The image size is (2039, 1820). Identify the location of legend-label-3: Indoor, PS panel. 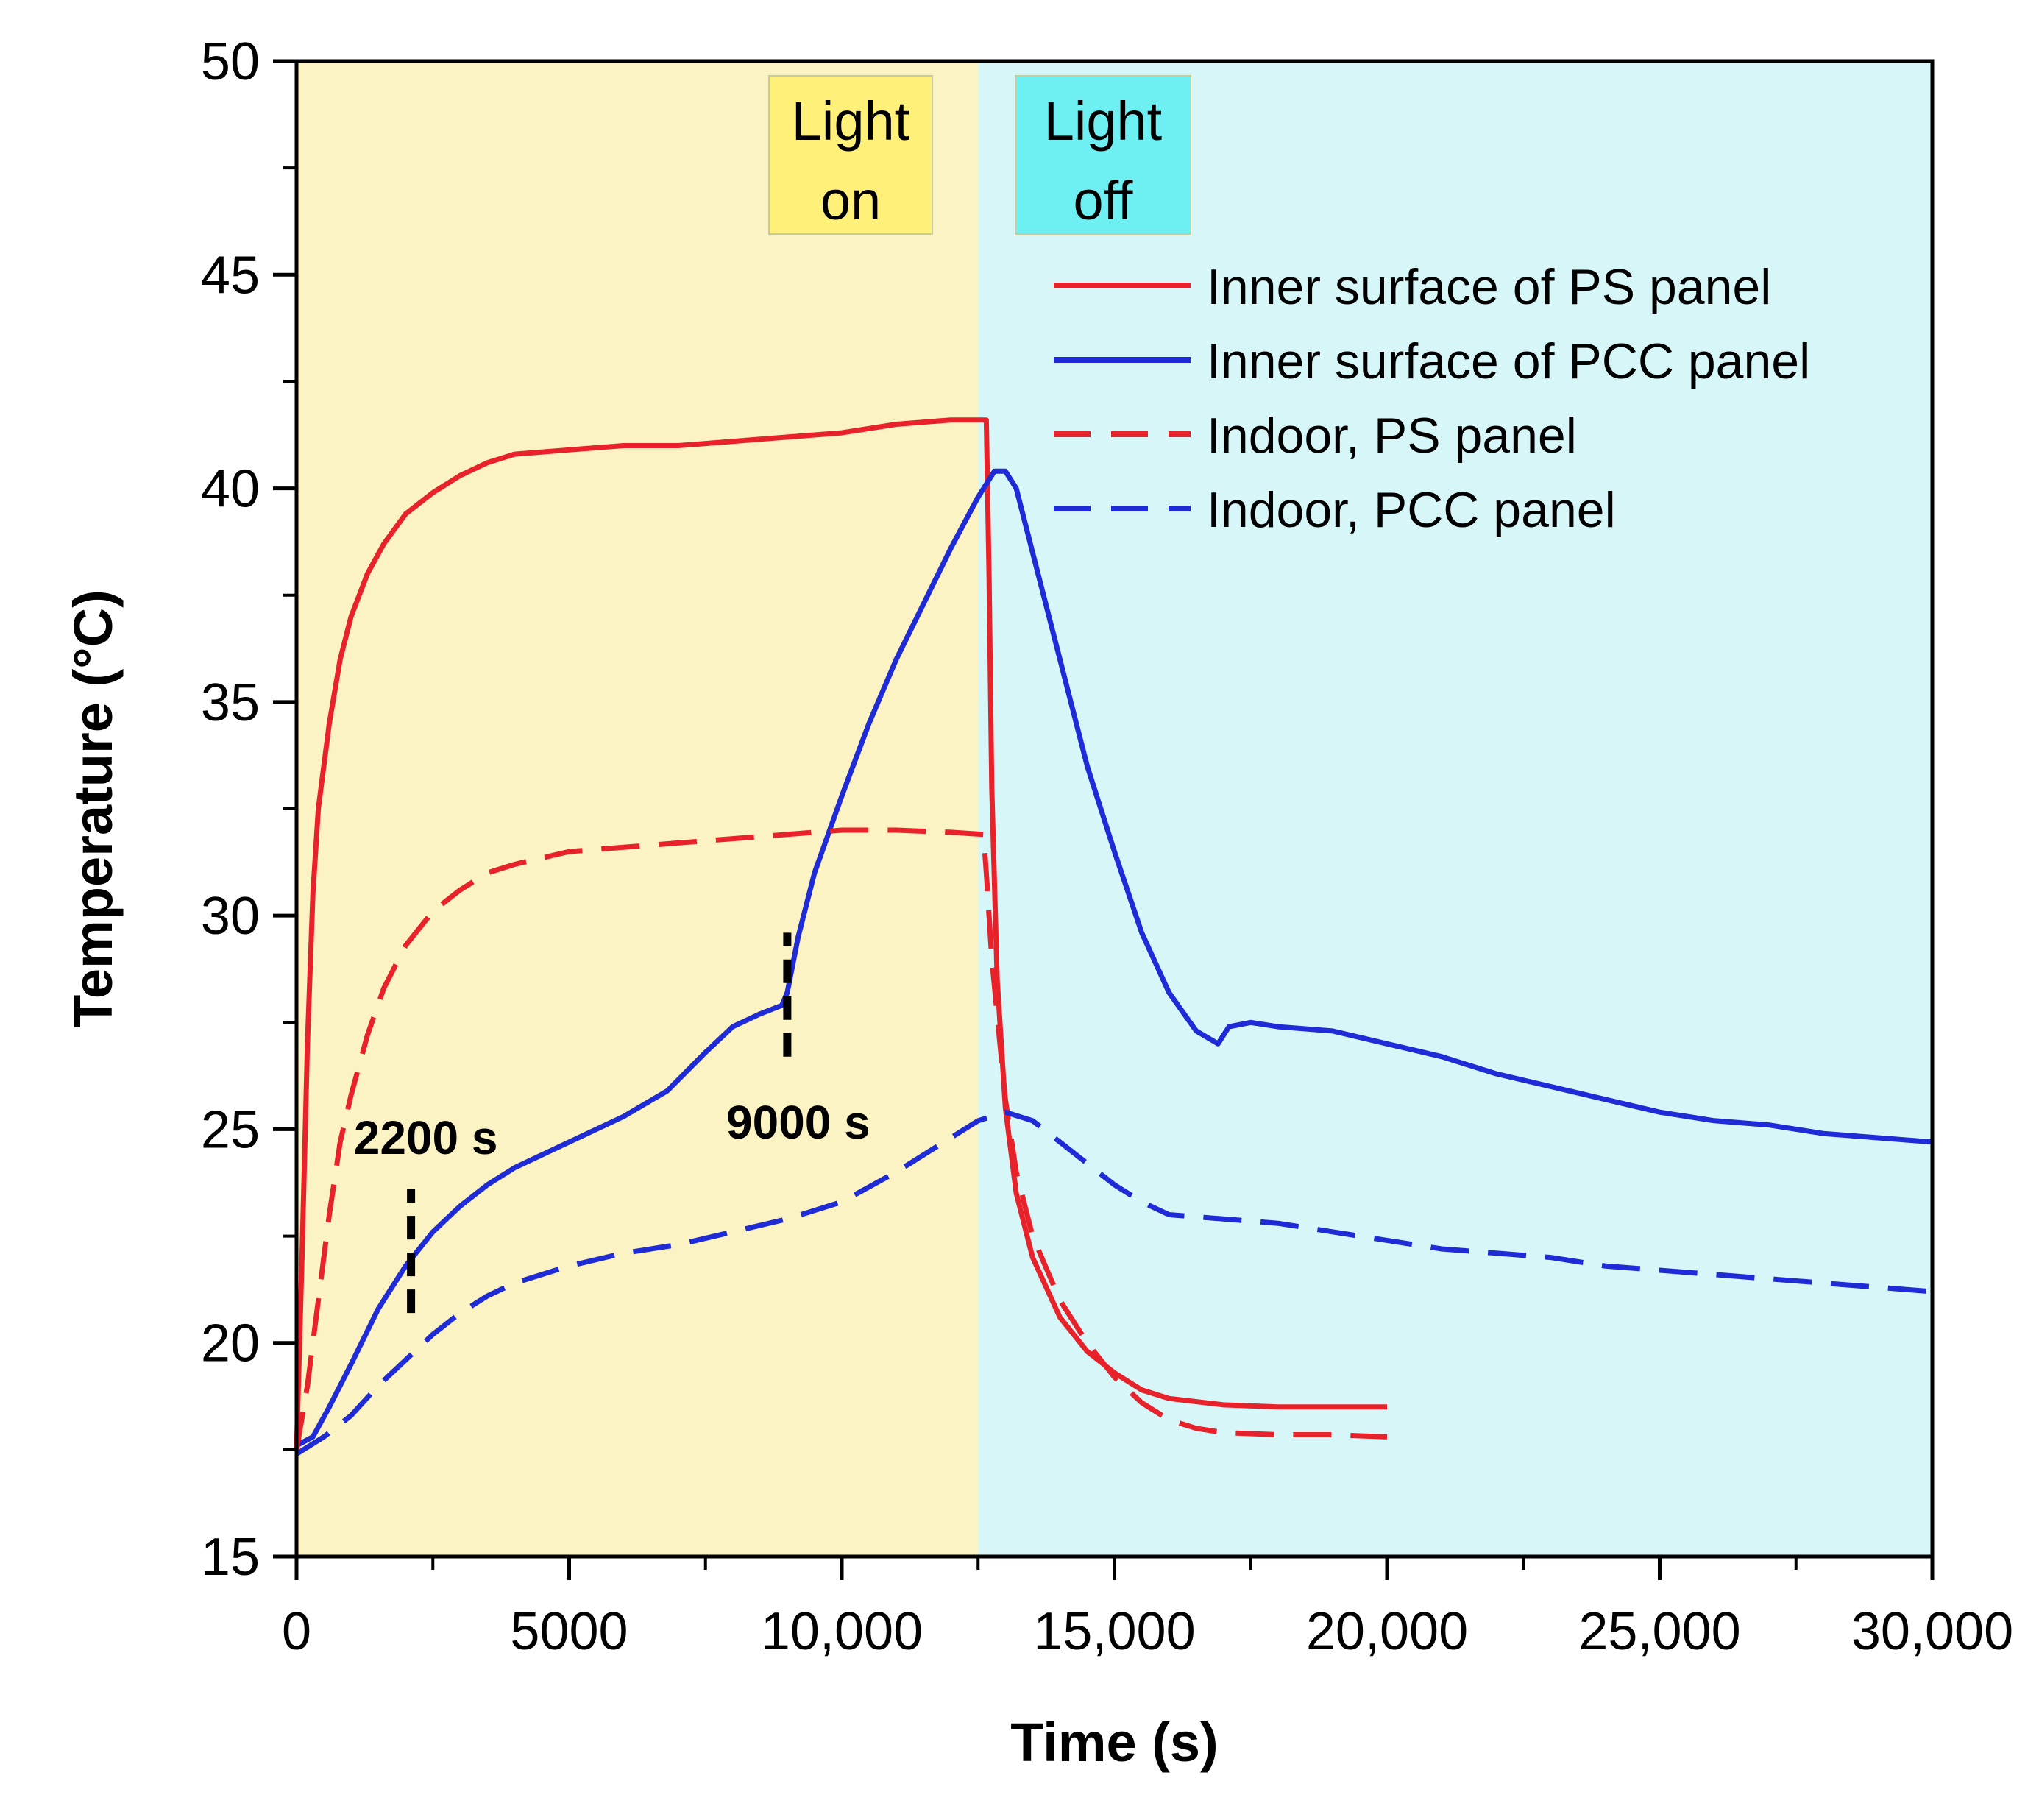
(1392, 436).